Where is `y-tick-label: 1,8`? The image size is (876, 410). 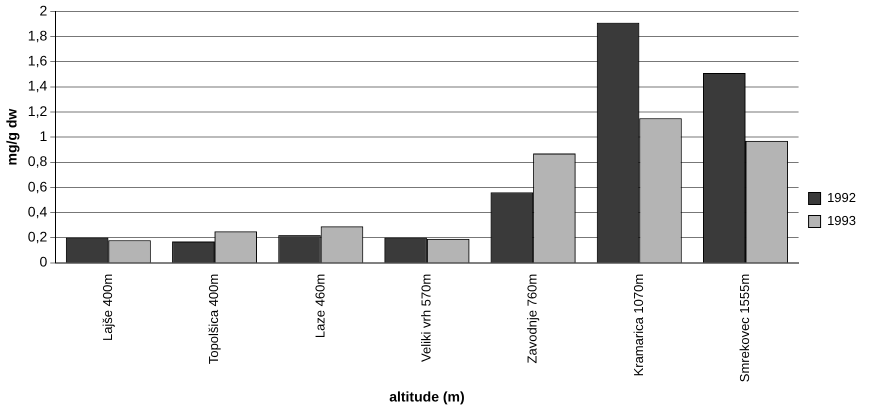 y-tick-label: 1,8 is located at coordinates (38, 35).